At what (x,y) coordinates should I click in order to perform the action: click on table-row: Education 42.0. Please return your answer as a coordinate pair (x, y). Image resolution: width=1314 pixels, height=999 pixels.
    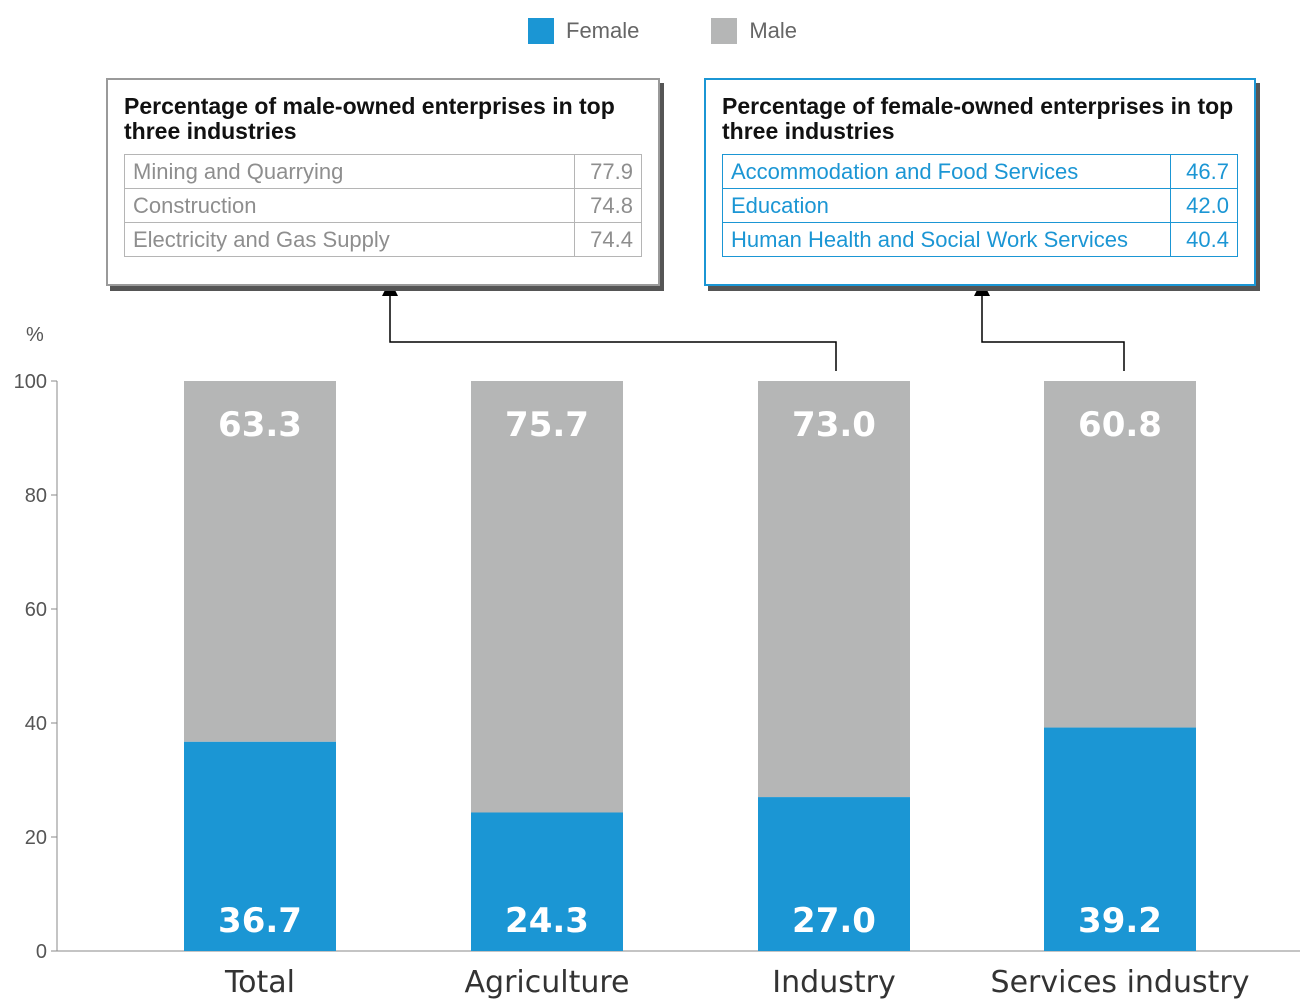
    Looking at the image, I should click on (980, 205).